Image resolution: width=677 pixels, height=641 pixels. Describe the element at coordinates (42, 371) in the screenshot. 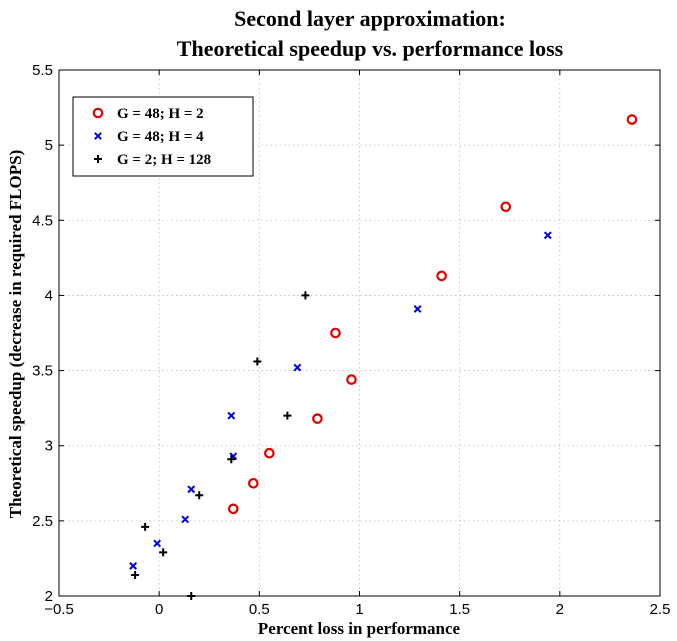

I see `y-tick-label: 3.5` at that location.